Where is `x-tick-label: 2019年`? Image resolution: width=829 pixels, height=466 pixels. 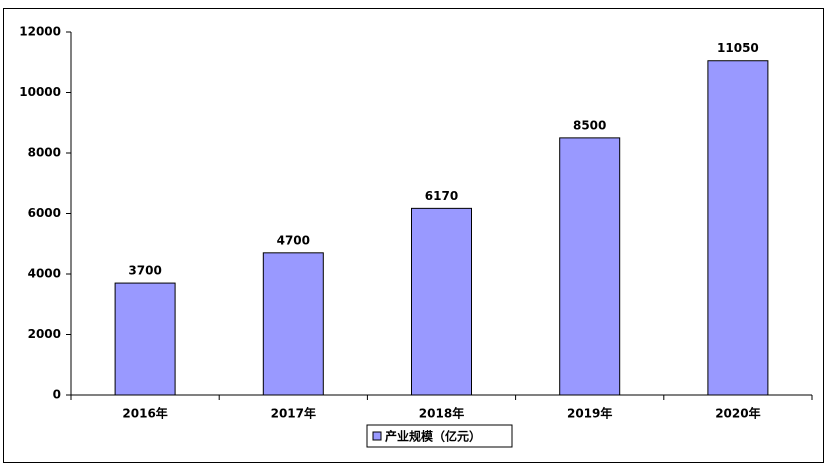
x-tick-label: 2019年 is located at coordinates (589, 413).